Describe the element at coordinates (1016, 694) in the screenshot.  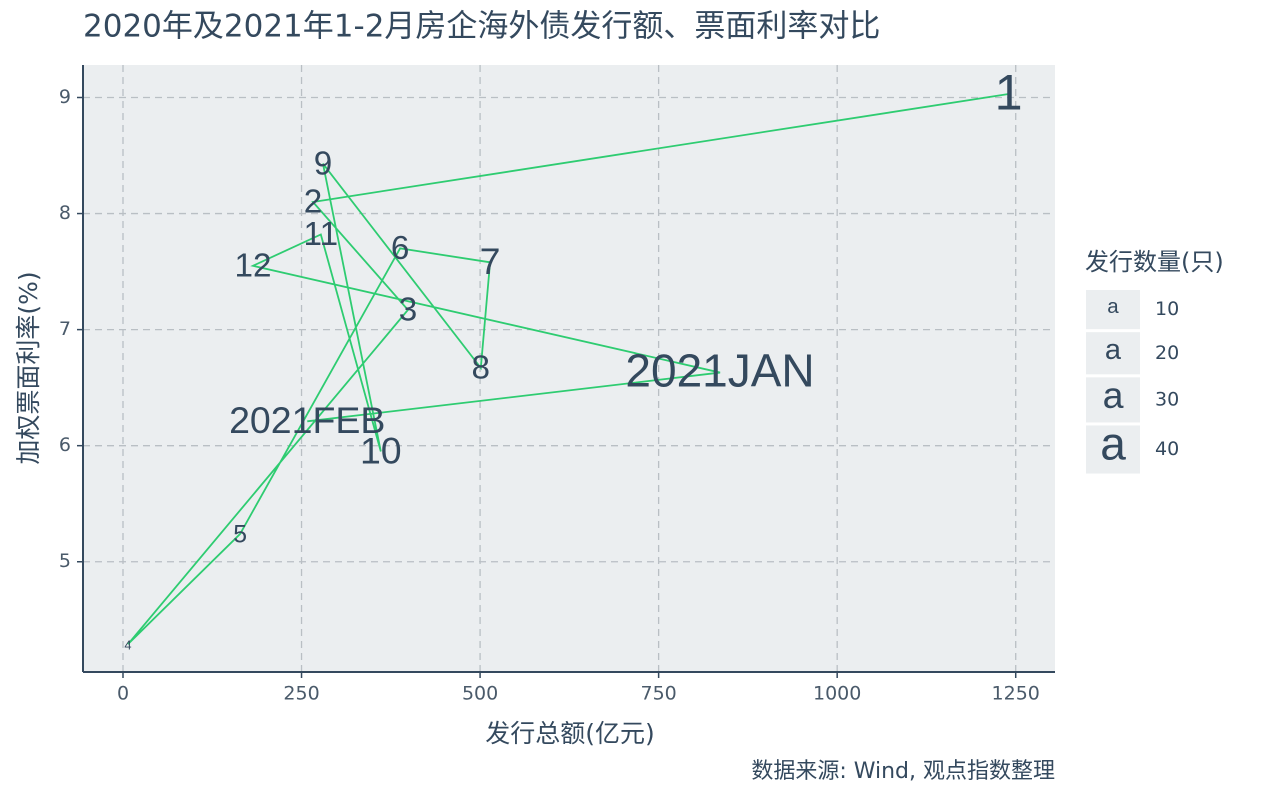
I see `x-tick-label: 1250` at that location.